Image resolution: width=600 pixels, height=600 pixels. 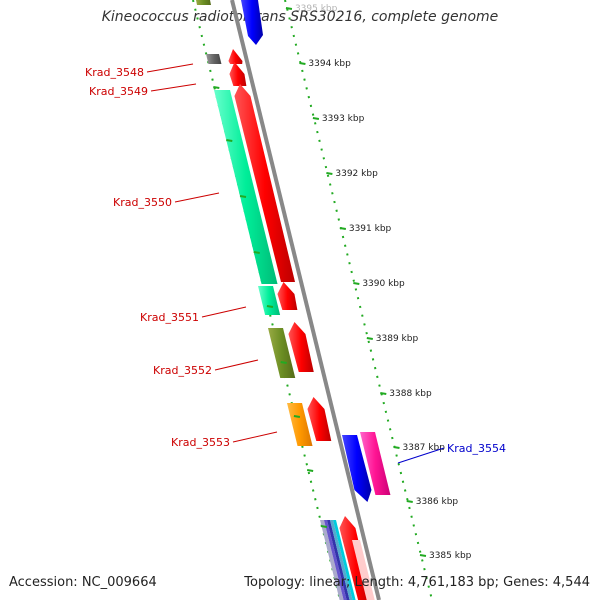 I want to click on gene-krad-3554-cds, so click(x=357, y=468).